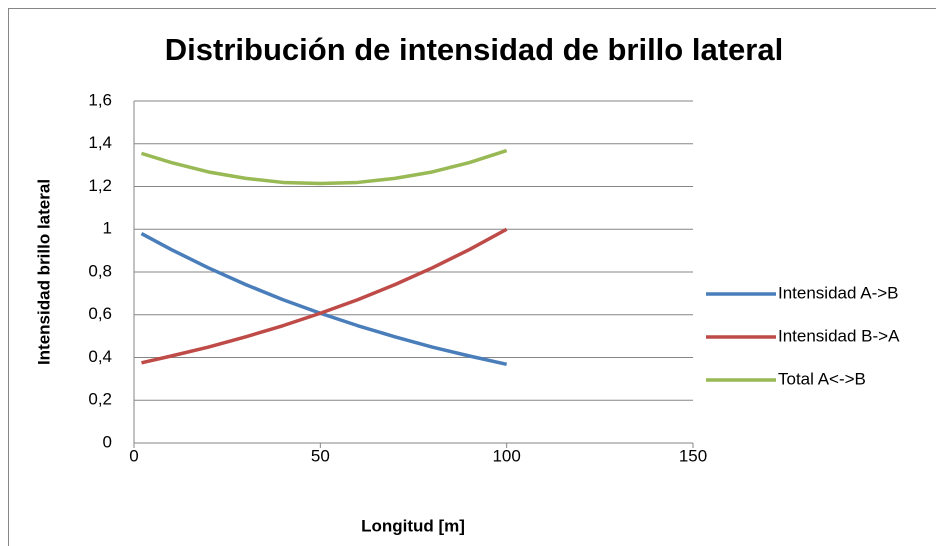 The image size is (936, 546). What do you see at coordinates (693, 455) in the screenshot?
I see `x-tick-label: 150` at bounding box center [693, 455].